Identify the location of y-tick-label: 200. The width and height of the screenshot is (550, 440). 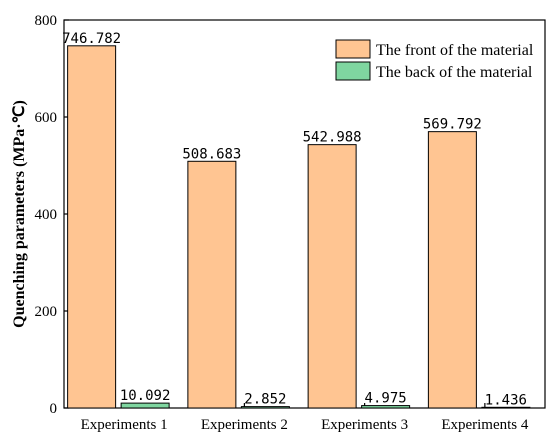
(46, 312).